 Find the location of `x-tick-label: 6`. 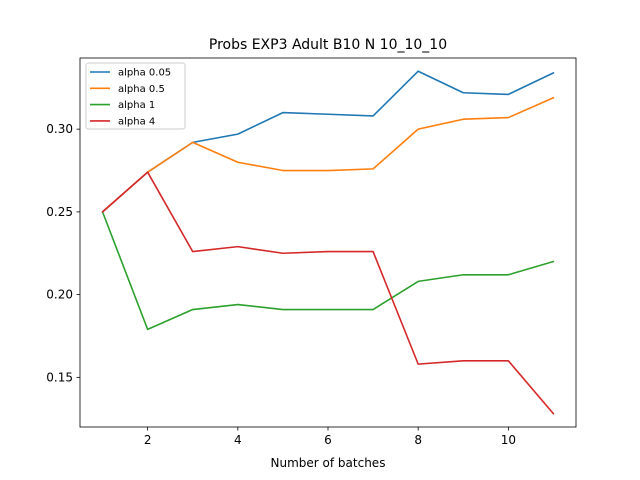

x-tick-label: 6 is located at coordinates (328, 440).